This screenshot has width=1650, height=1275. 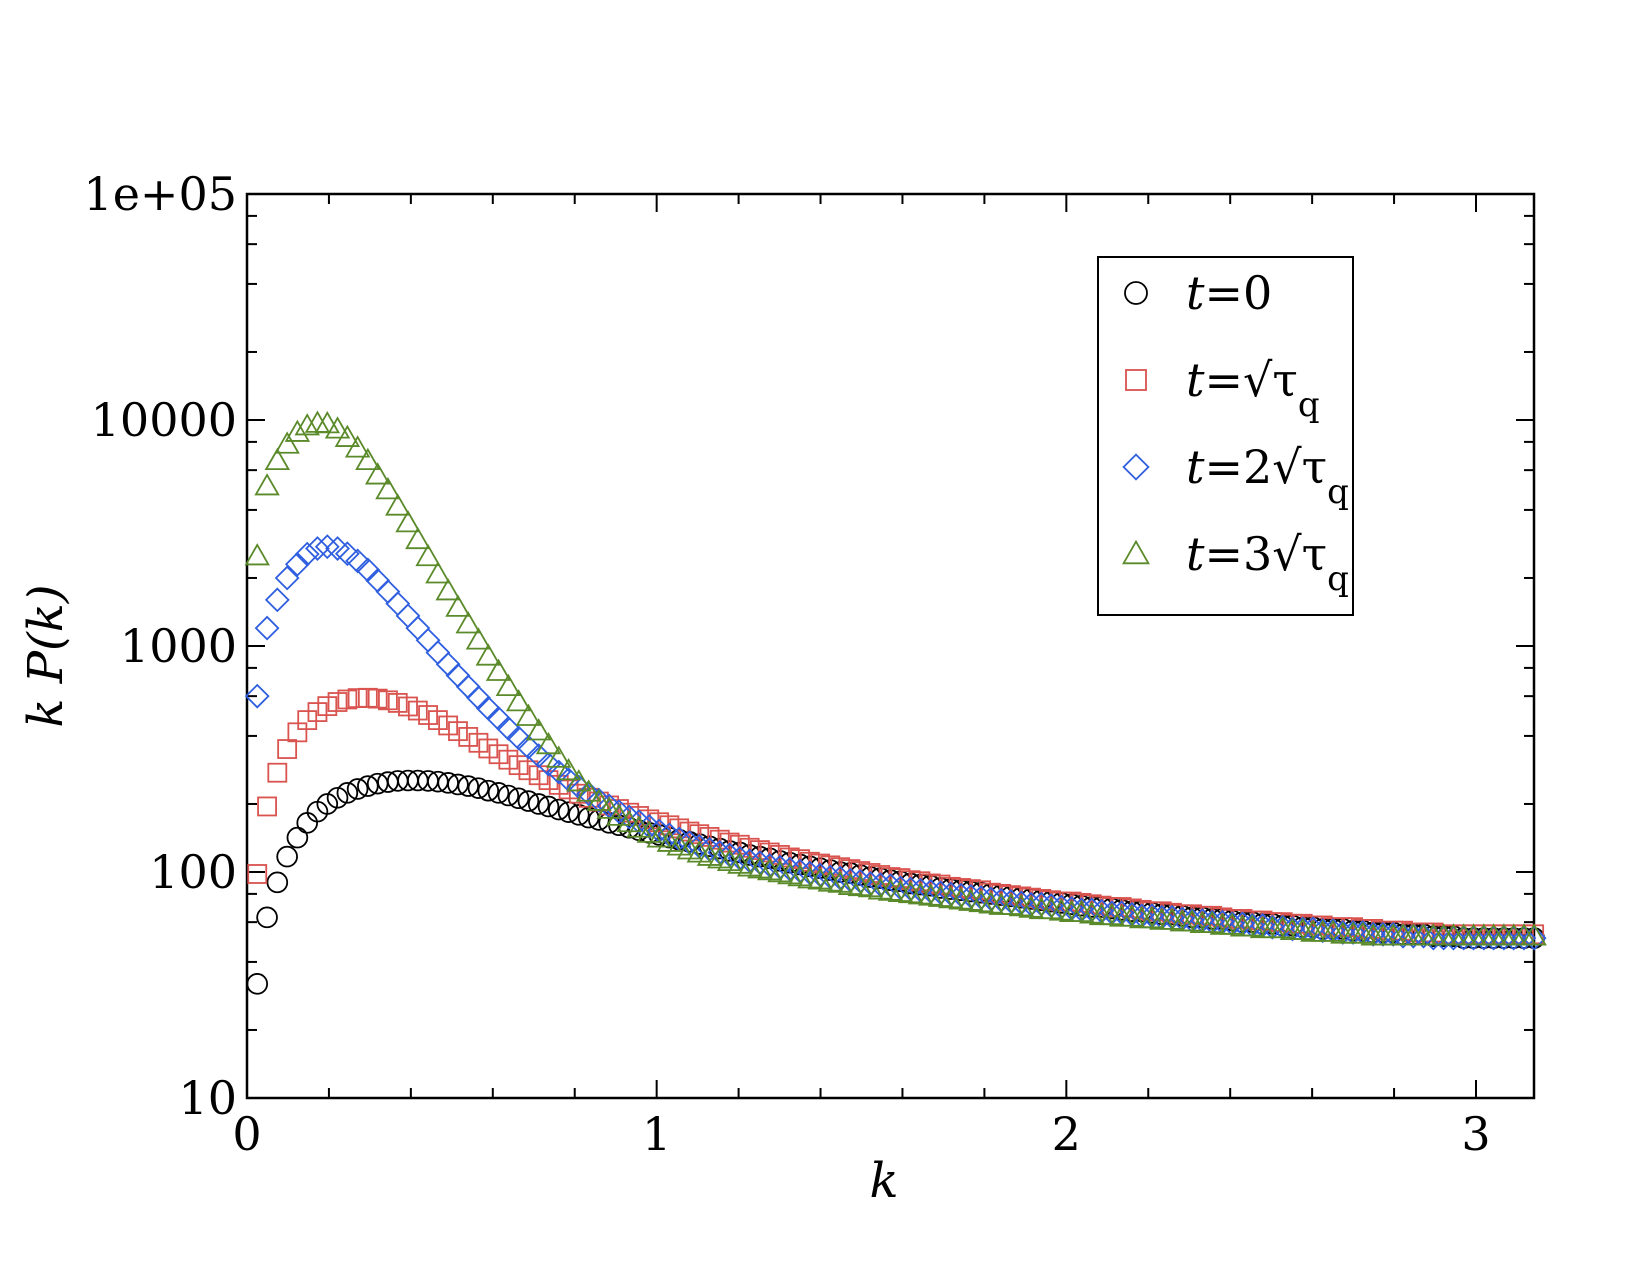 I want to click on legend-label: t=3√τq, so click(x=1267, y=563).